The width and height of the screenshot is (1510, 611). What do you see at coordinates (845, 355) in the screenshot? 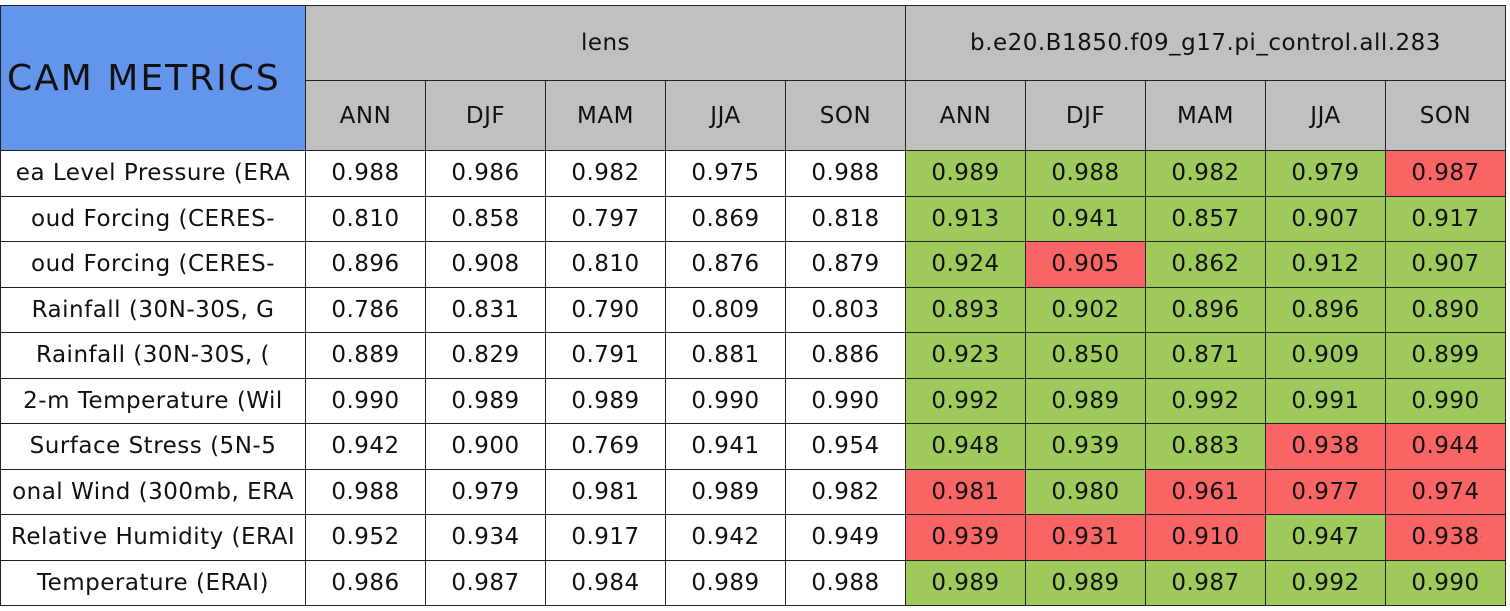
I see `metric-cell: 0.886` at bounding box center [845, 355].